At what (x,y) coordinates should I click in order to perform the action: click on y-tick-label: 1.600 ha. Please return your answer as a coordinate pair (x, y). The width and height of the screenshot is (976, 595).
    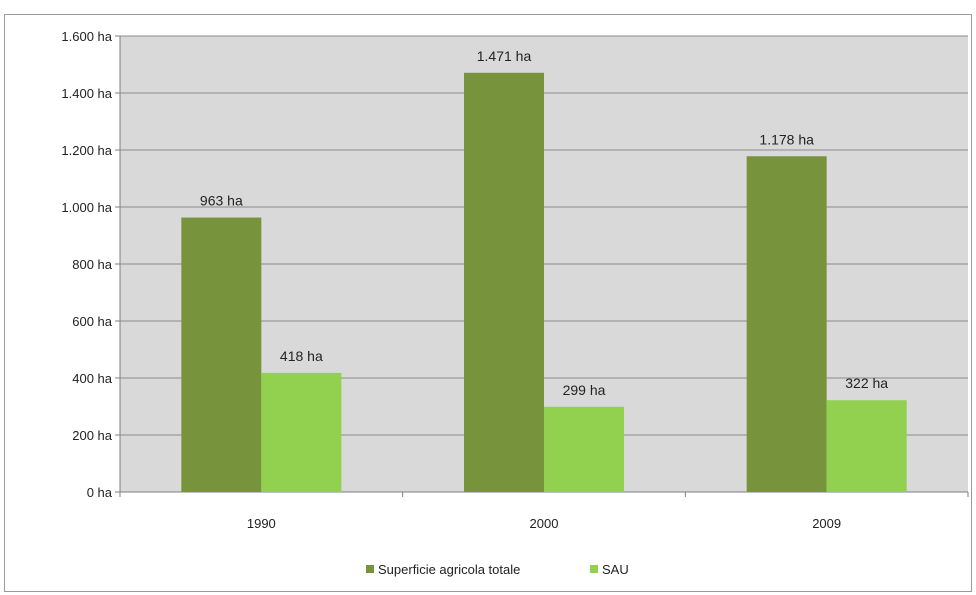
    Looking at the image, I should click on (86, 36).